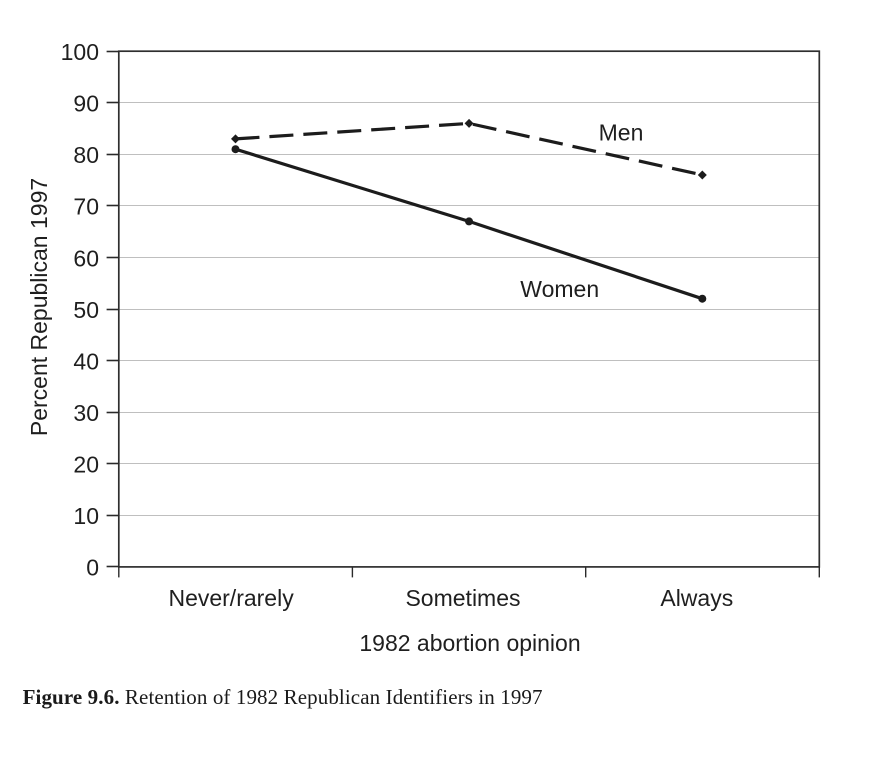  I want to click on svg-text: 60, so click(86, 258).